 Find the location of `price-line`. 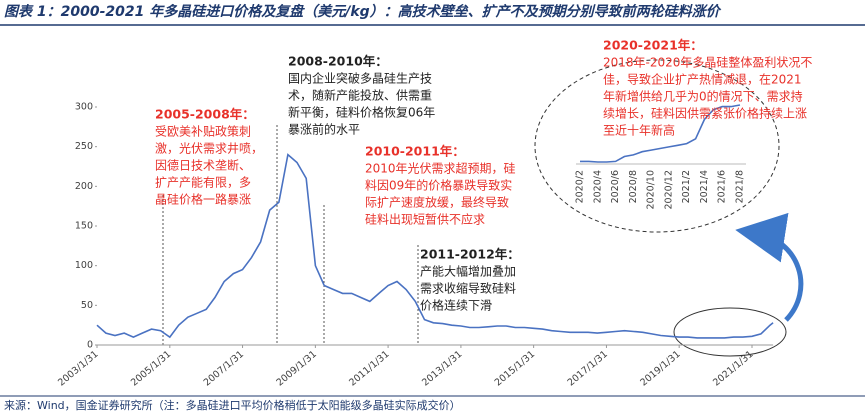

price-line is located at coordinates (660, 133).